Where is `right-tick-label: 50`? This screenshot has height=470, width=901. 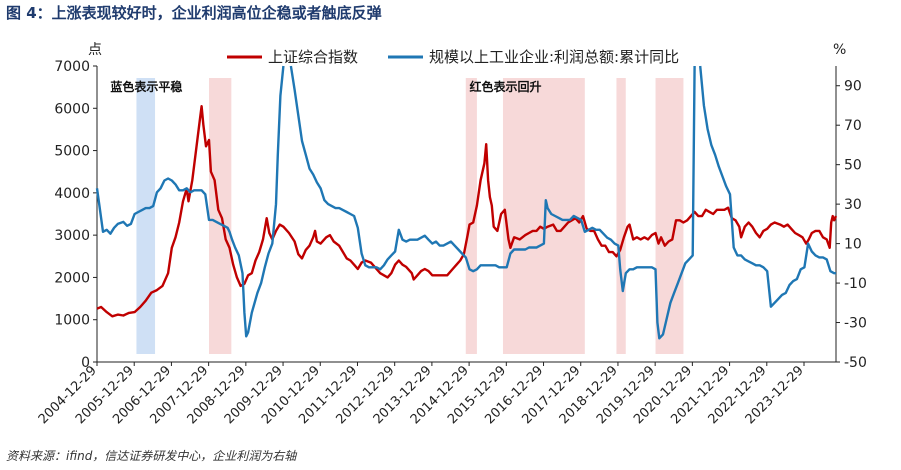 right-tick-label: 50 is located at coordinates (853, 166).